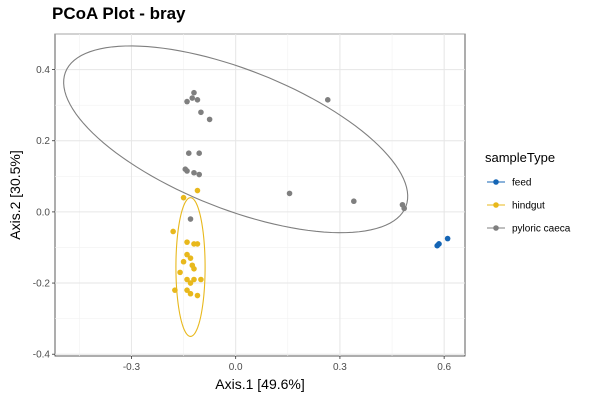  I want to click on y-tick-label: 0.0, so click(43, 212).